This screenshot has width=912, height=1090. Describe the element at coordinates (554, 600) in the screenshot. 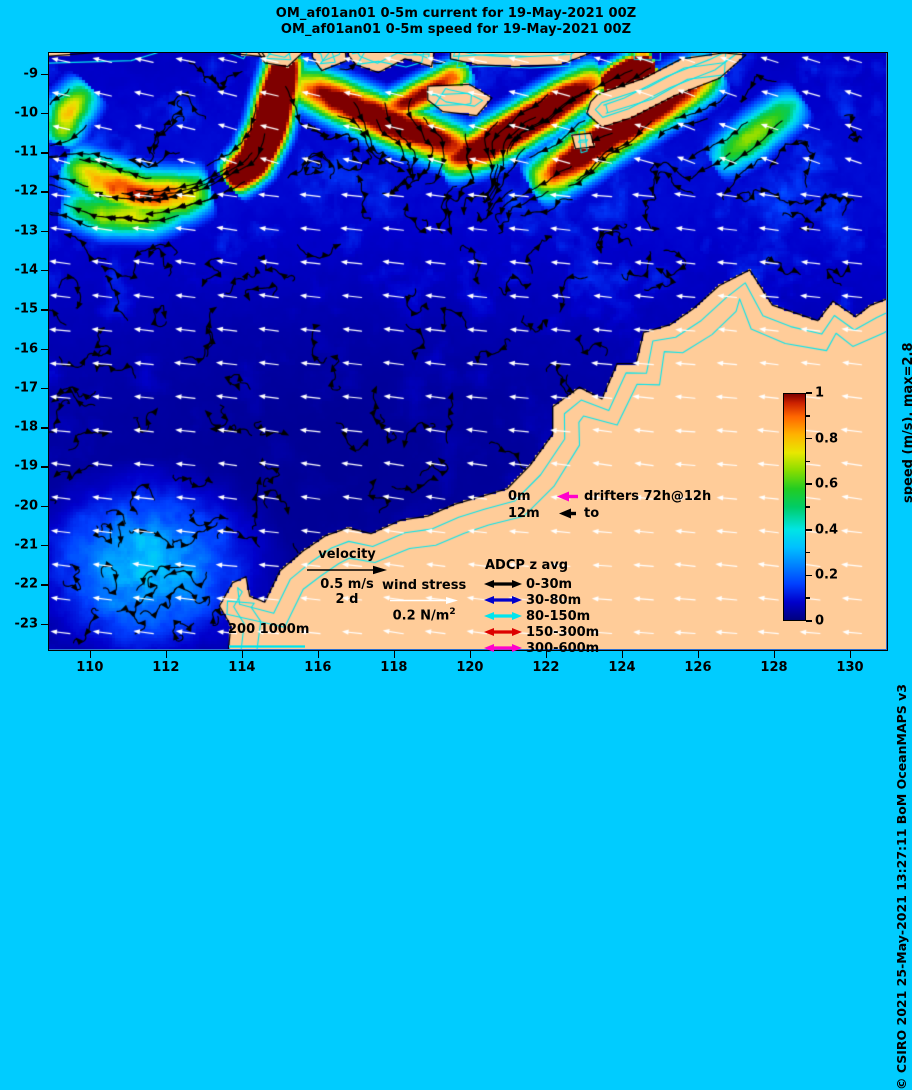

I see `adcp-legend-label: 30-80m` at that location.